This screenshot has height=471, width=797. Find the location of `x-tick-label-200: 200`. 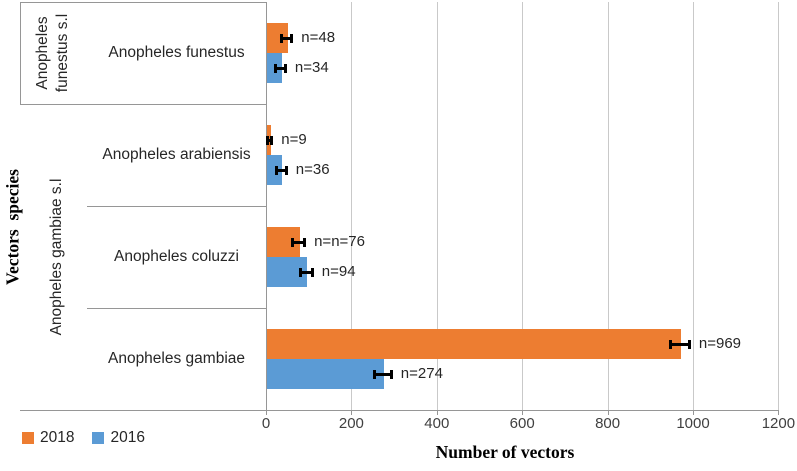

x-tick-label-200: 200 is located at coordinates (351, 423).